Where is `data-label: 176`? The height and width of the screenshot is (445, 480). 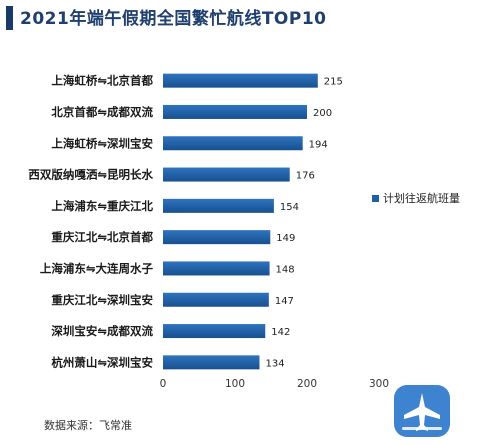 data-label: 176 is located at coordinates (305, 176).